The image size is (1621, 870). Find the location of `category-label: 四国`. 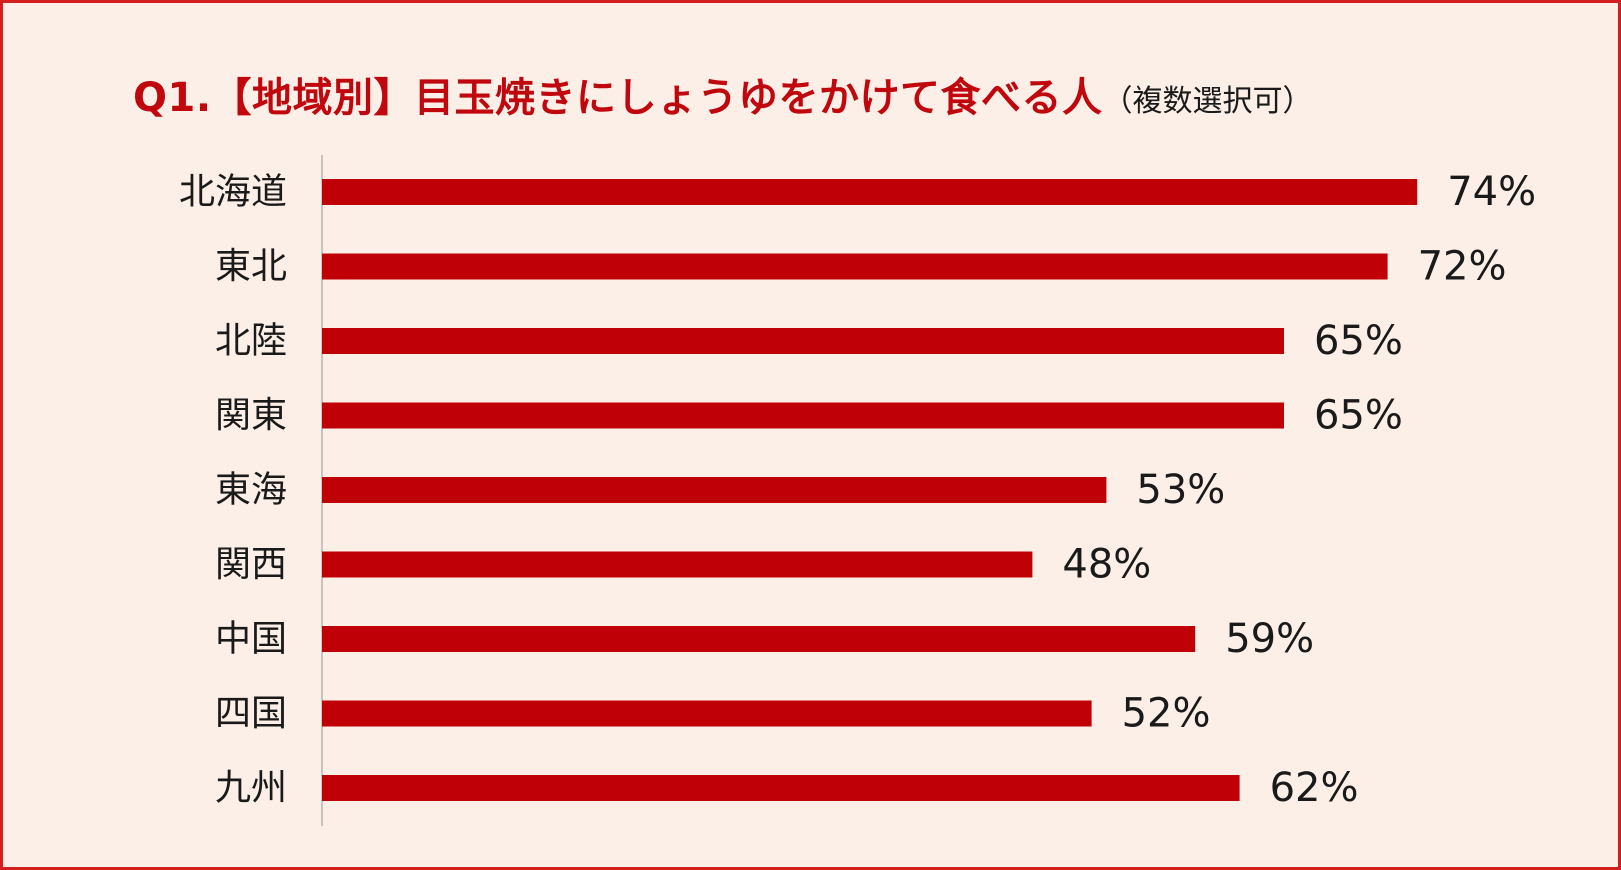

category-label: 四国 is located at coordinates (251, 713).